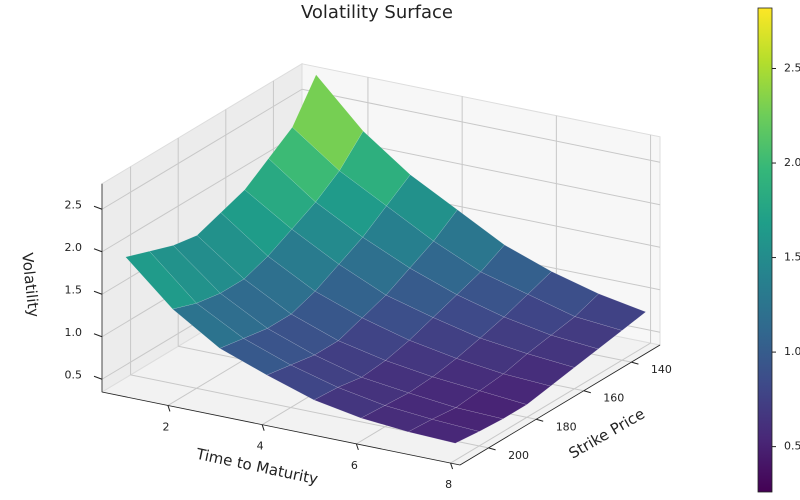 The width and height of the screenshot is (800, 500). I want to click on y-axis-label: Strike Price, so click(607, 434).